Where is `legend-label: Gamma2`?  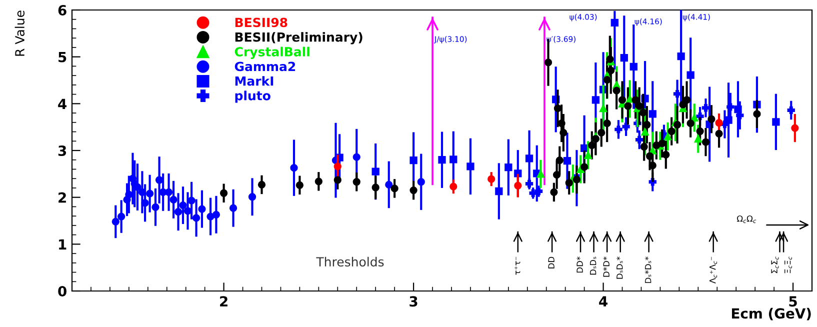
legend-label: Gamma2 is located at coordinates (265, 67).